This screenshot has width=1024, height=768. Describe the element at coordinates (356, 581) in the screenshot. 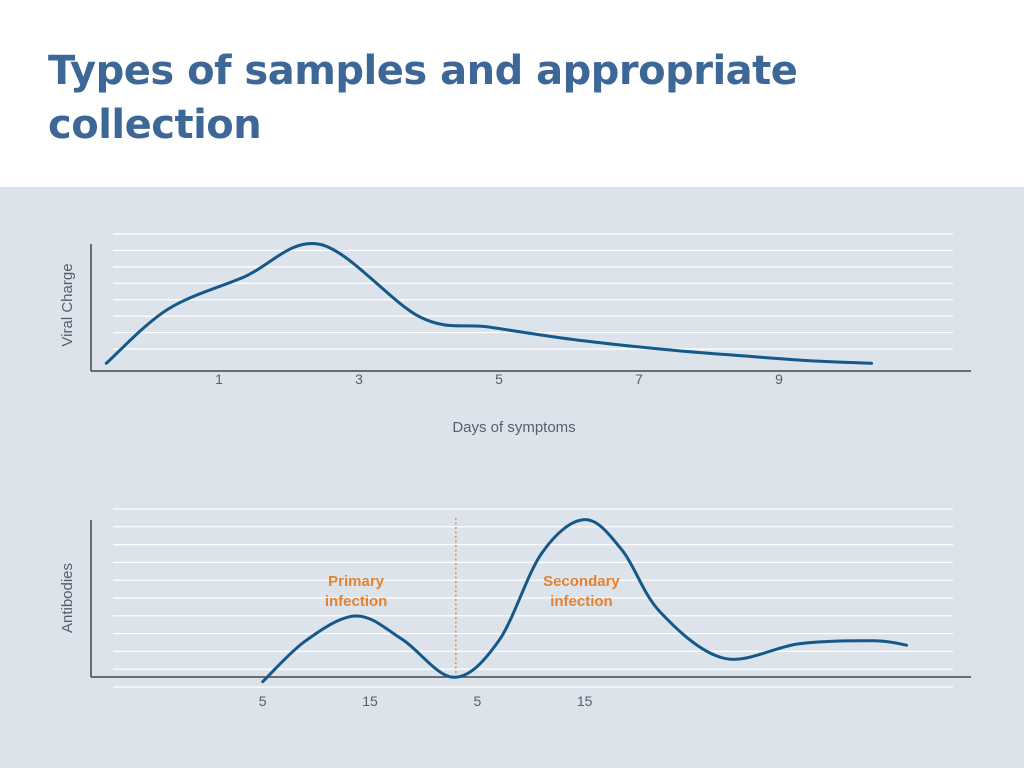

I see `antibodies-annotation-line1: Primary` at that location.